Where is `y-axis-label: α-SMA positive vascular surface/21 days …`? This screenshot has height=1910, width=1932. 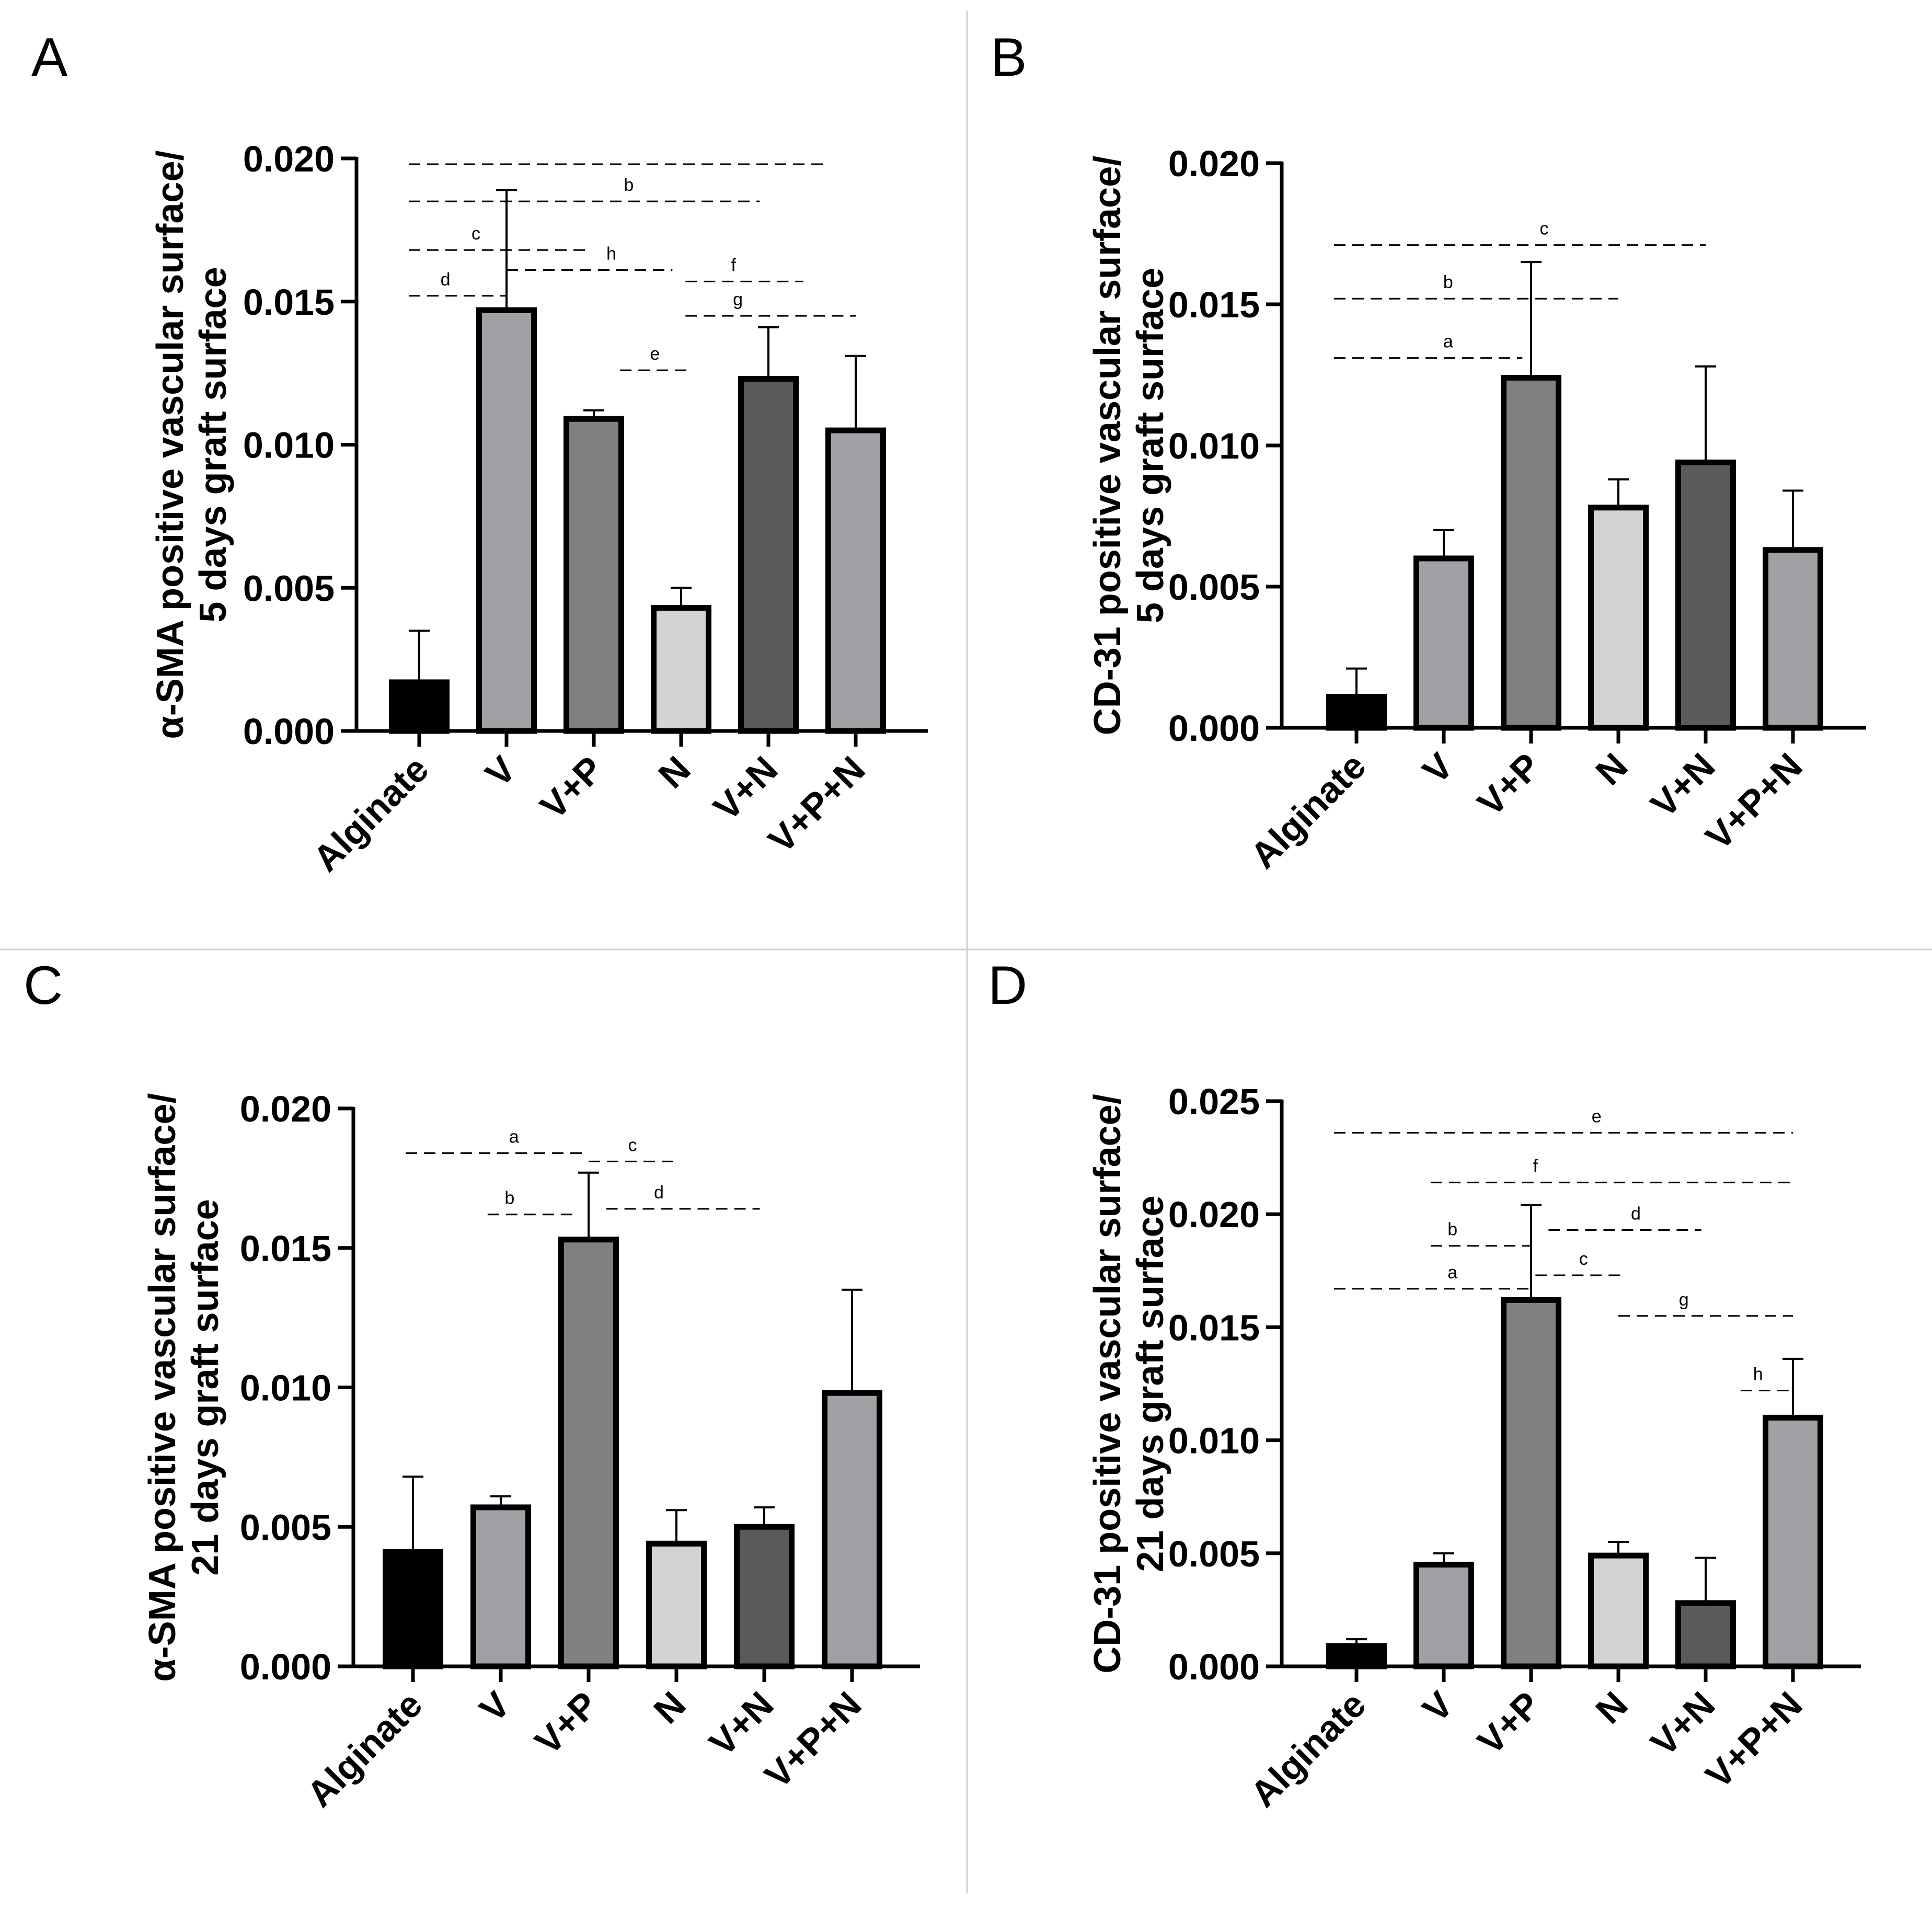 y-axis-label: α-SMA positive vascular surface/21 days … is located at coordinates (184, 1387).